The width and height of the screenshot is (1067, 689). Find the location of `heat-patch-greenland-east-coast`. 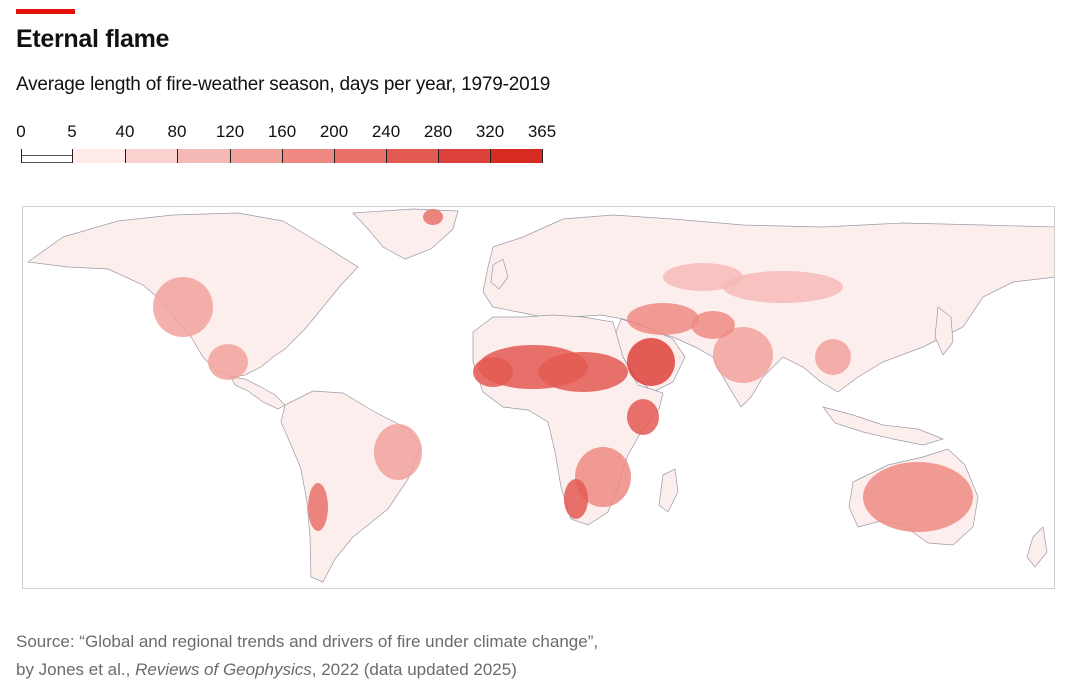

heat-patch-greenland-east-coast is located at coordinates (433, 217).